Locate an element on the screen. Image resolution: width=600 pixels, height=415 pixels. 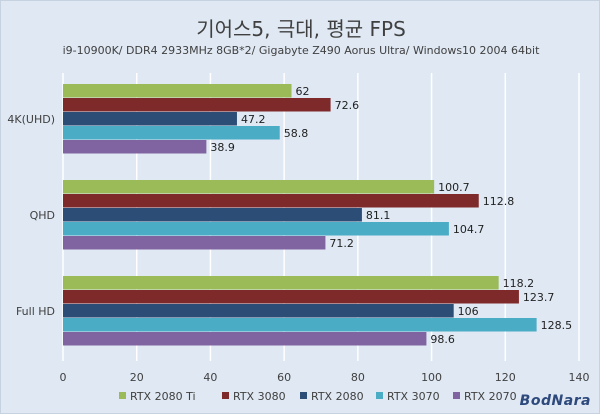
x-tick-label: 140 is located at coordinates (579, 377).